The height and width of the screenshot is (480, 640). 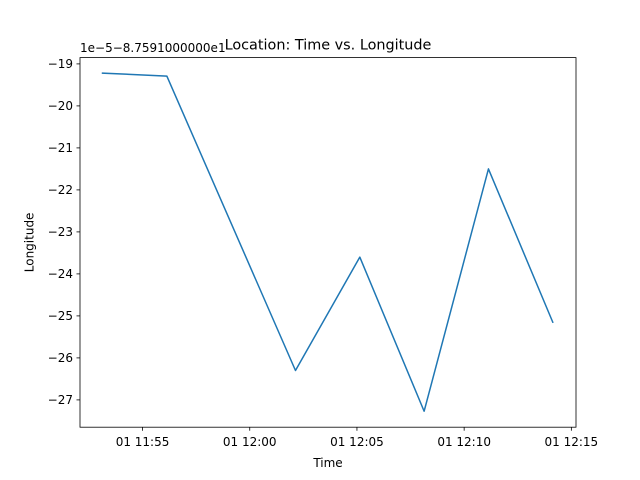 I want to click on x-tick-label: 01 12:10, so click(x=464, y=442).